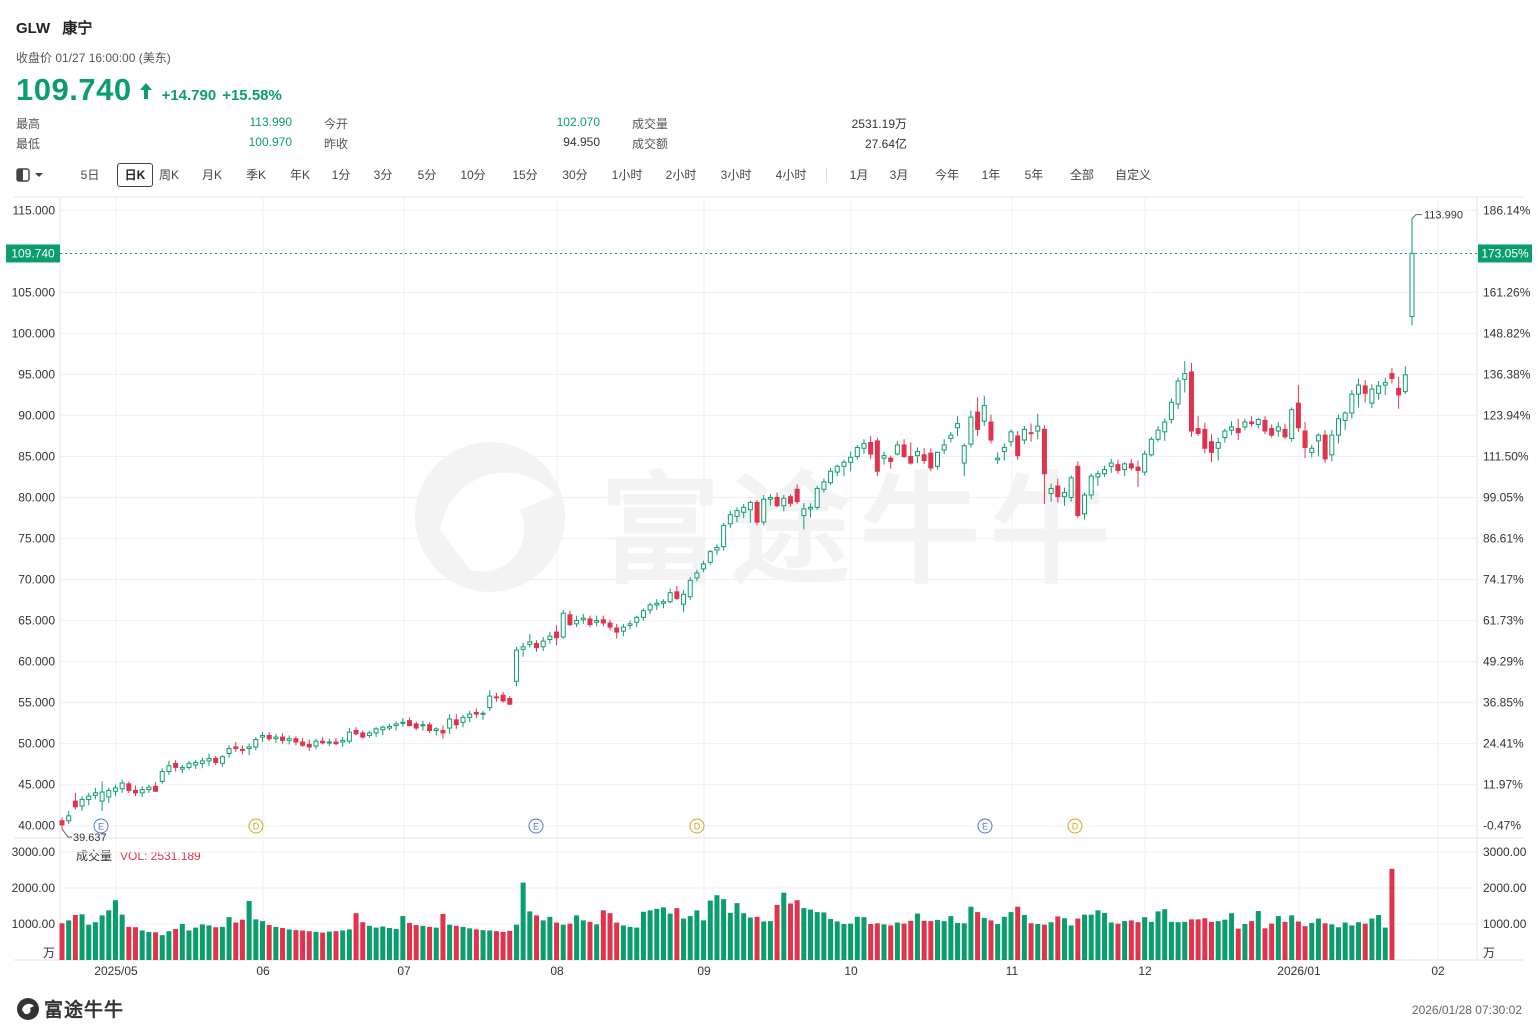 Image resolution: width=1538 pixels, height=1035 pixels. Describe the element at coordinates (116, 971) in the screenshot. I see `x-axis-label: 2025/05` at that location.